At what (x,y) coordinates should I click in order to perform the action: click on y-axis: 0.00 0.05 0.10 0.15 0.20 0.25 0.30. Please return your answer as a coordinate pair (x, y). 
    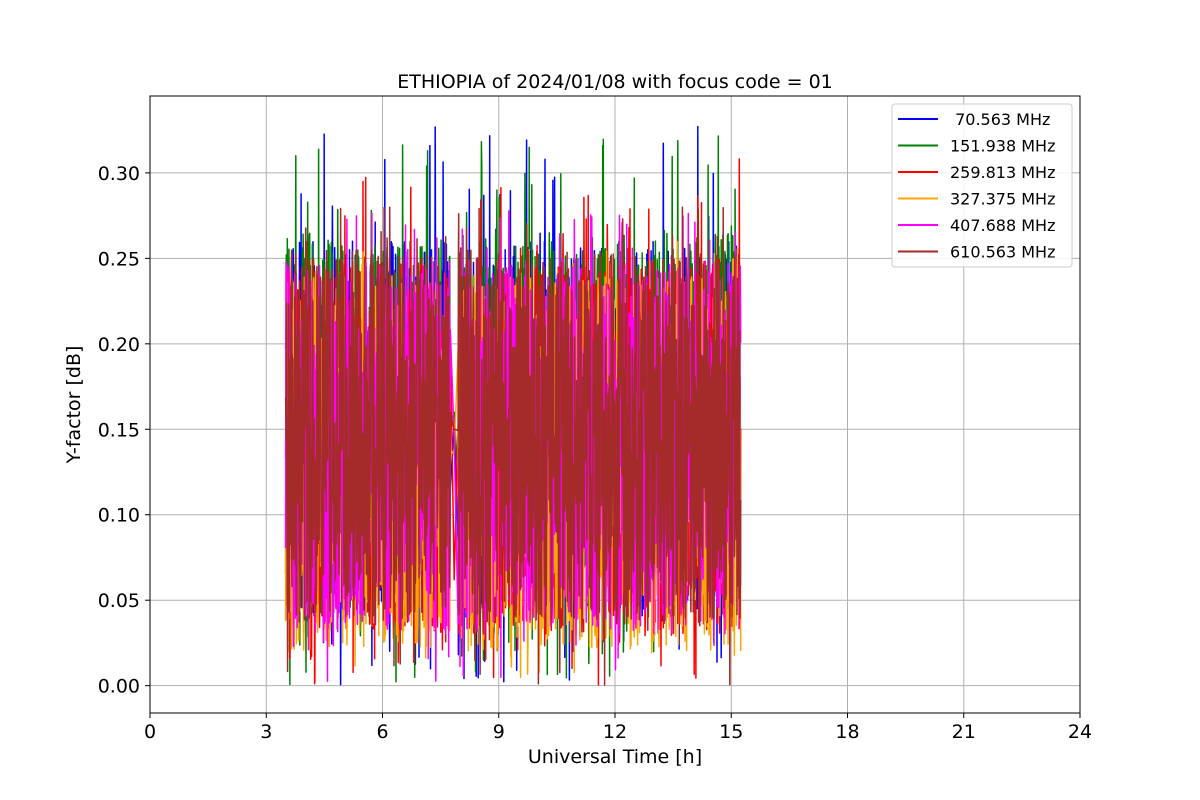
    Looking at the image, I should click on (124, 430).